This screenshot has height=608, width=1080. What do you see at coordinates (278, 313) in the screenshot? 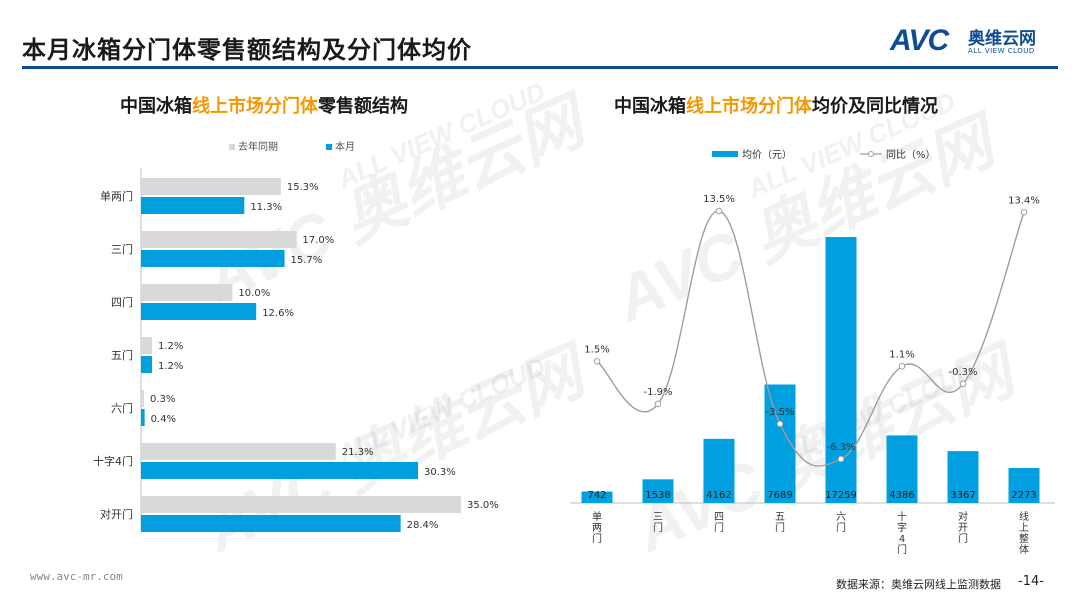
I see `data-label-this-month: 12.6%` at bounding box center [278, 313].